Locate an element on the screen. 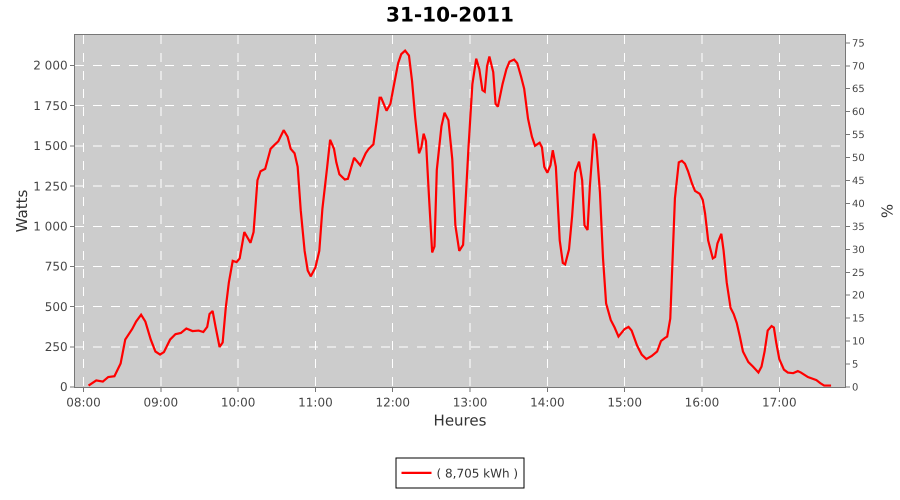  x-tick-label: 12:00 is located at coordinates (392, 402).